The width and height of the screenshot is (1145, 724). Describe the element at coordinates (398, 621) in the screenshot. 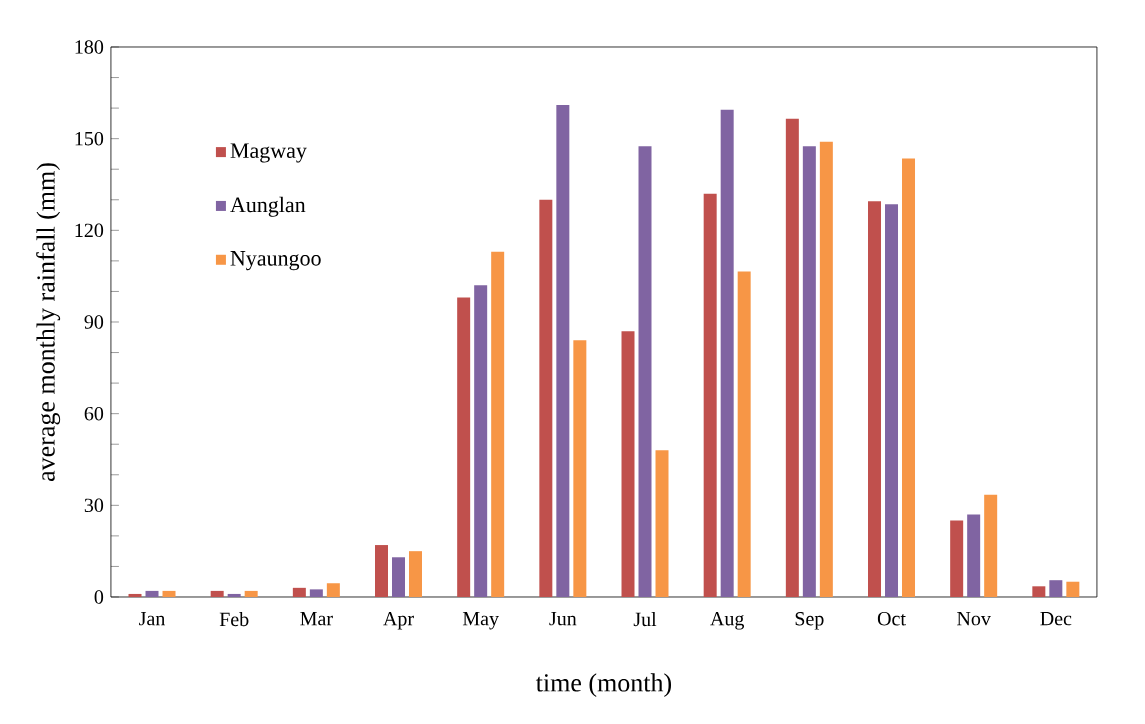

I see `x-tick-label: Apr` at that location.